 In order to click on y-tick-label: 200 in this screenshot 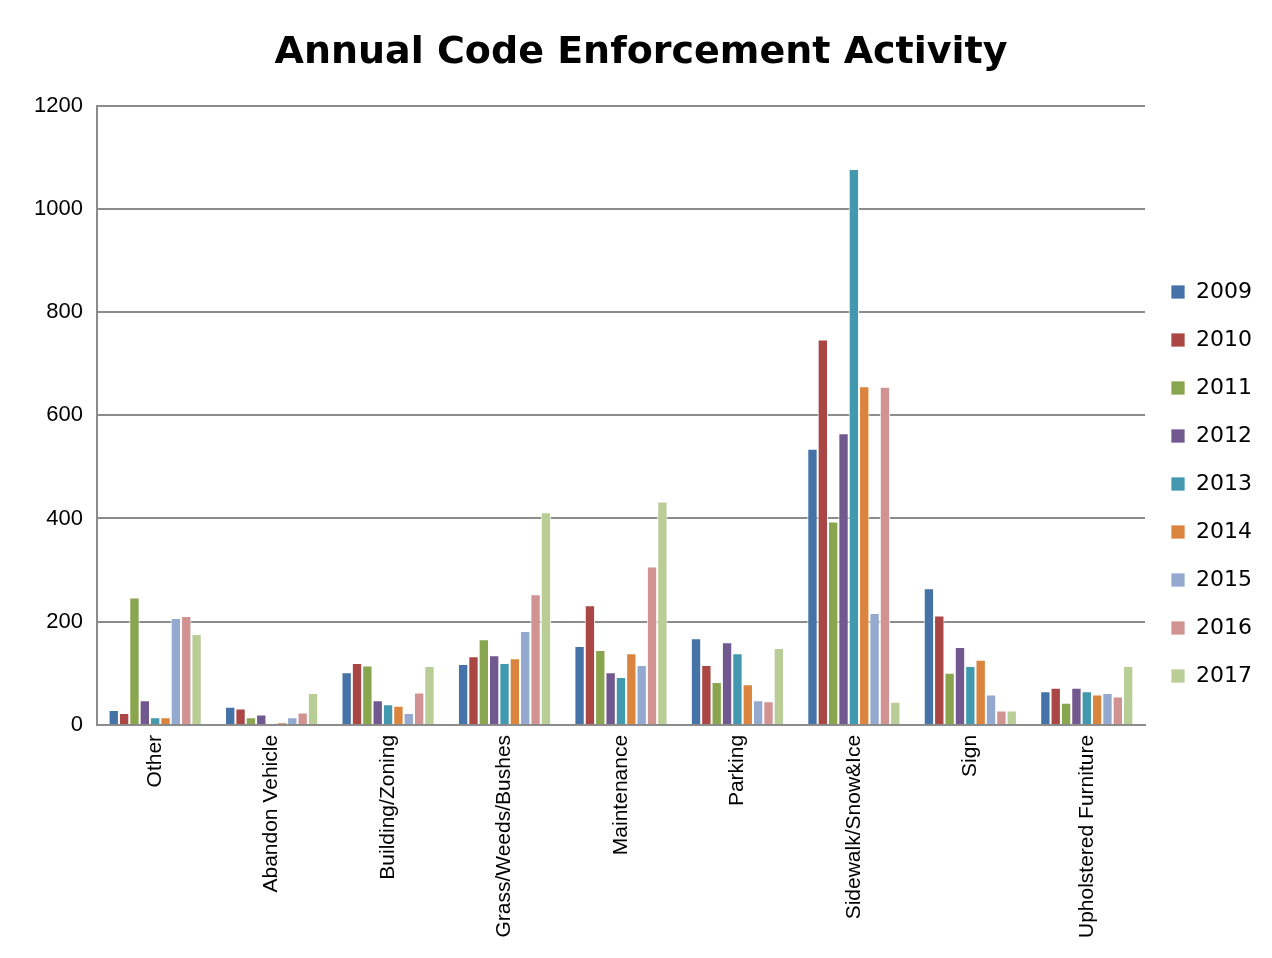, I will do `click(64, 620)`.